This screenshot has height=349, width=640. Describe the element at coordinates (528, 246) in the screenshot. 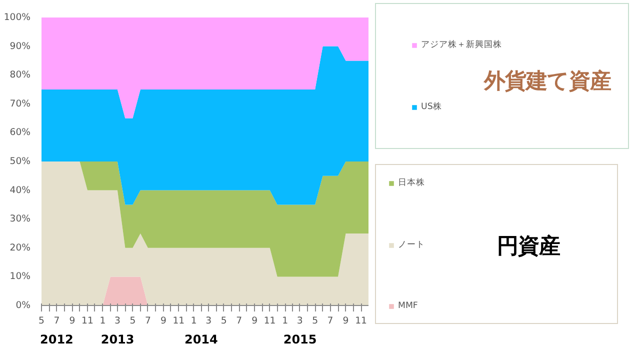

I see `text: 円資産` at that location.